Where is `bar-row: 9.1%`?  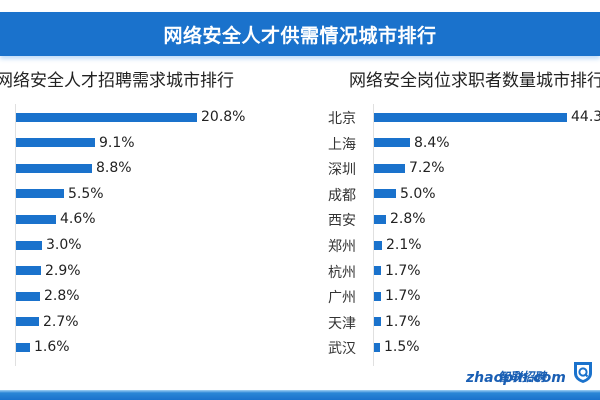
bar-row: 9.1% is located at coordinates (75, 143).